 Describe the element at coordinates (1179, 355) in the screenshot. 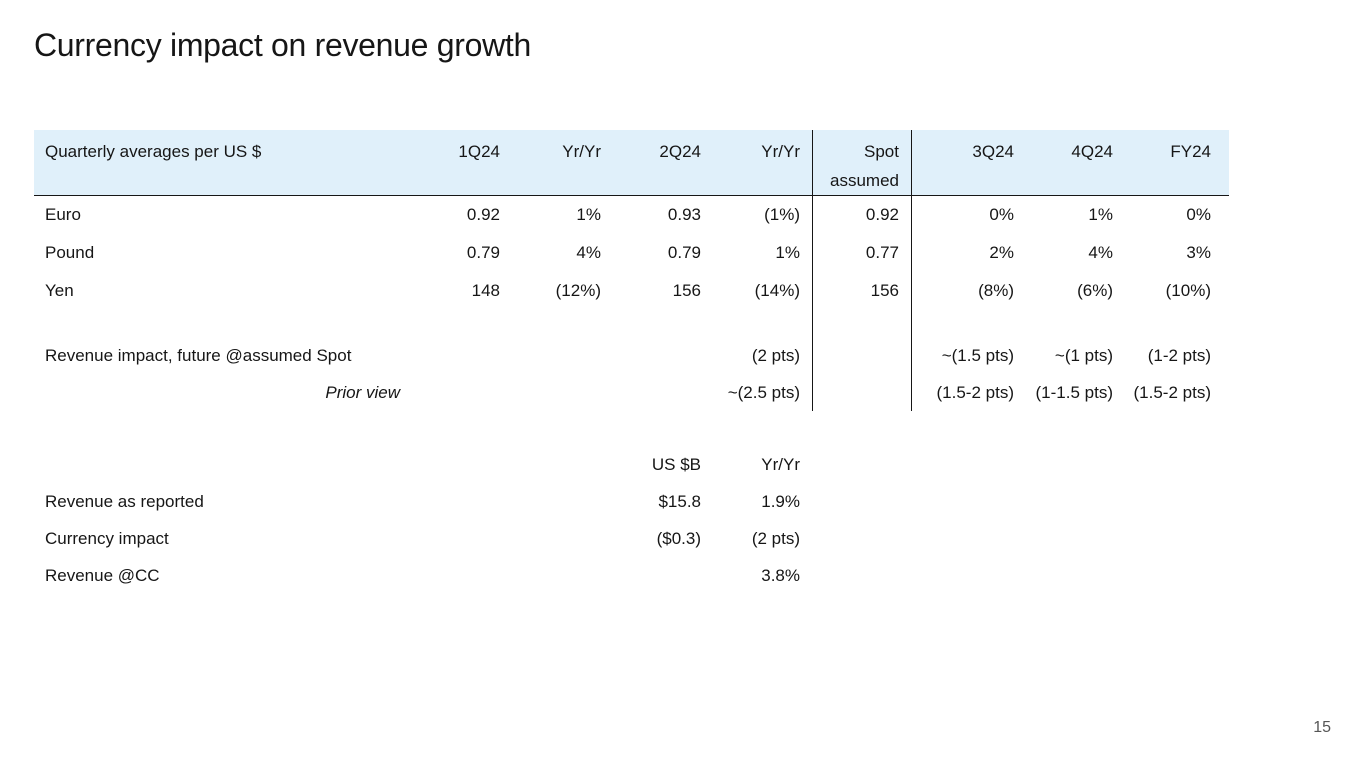

I see `cell-fy24: (1-2 pts)` at that location.